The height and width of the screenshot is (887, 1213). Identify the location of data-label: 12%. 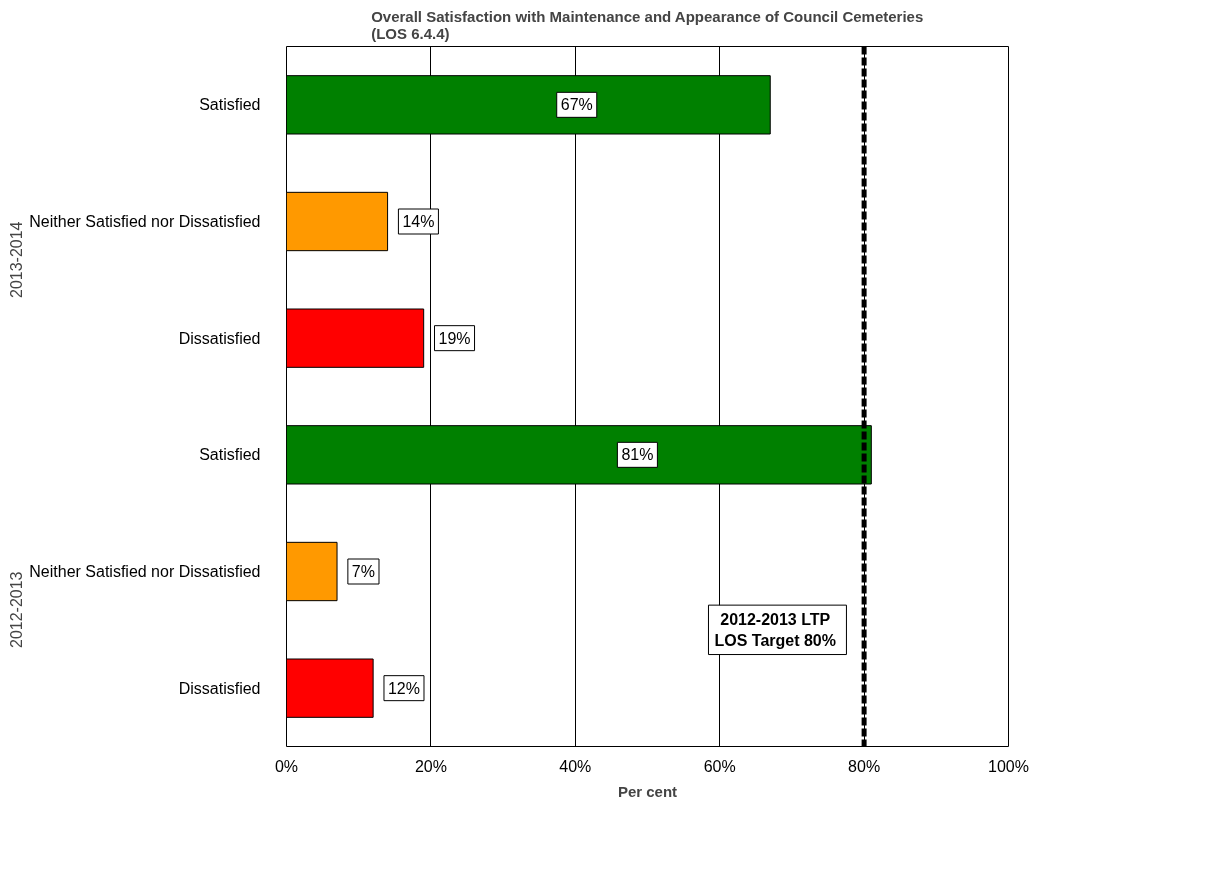
(403, 688).